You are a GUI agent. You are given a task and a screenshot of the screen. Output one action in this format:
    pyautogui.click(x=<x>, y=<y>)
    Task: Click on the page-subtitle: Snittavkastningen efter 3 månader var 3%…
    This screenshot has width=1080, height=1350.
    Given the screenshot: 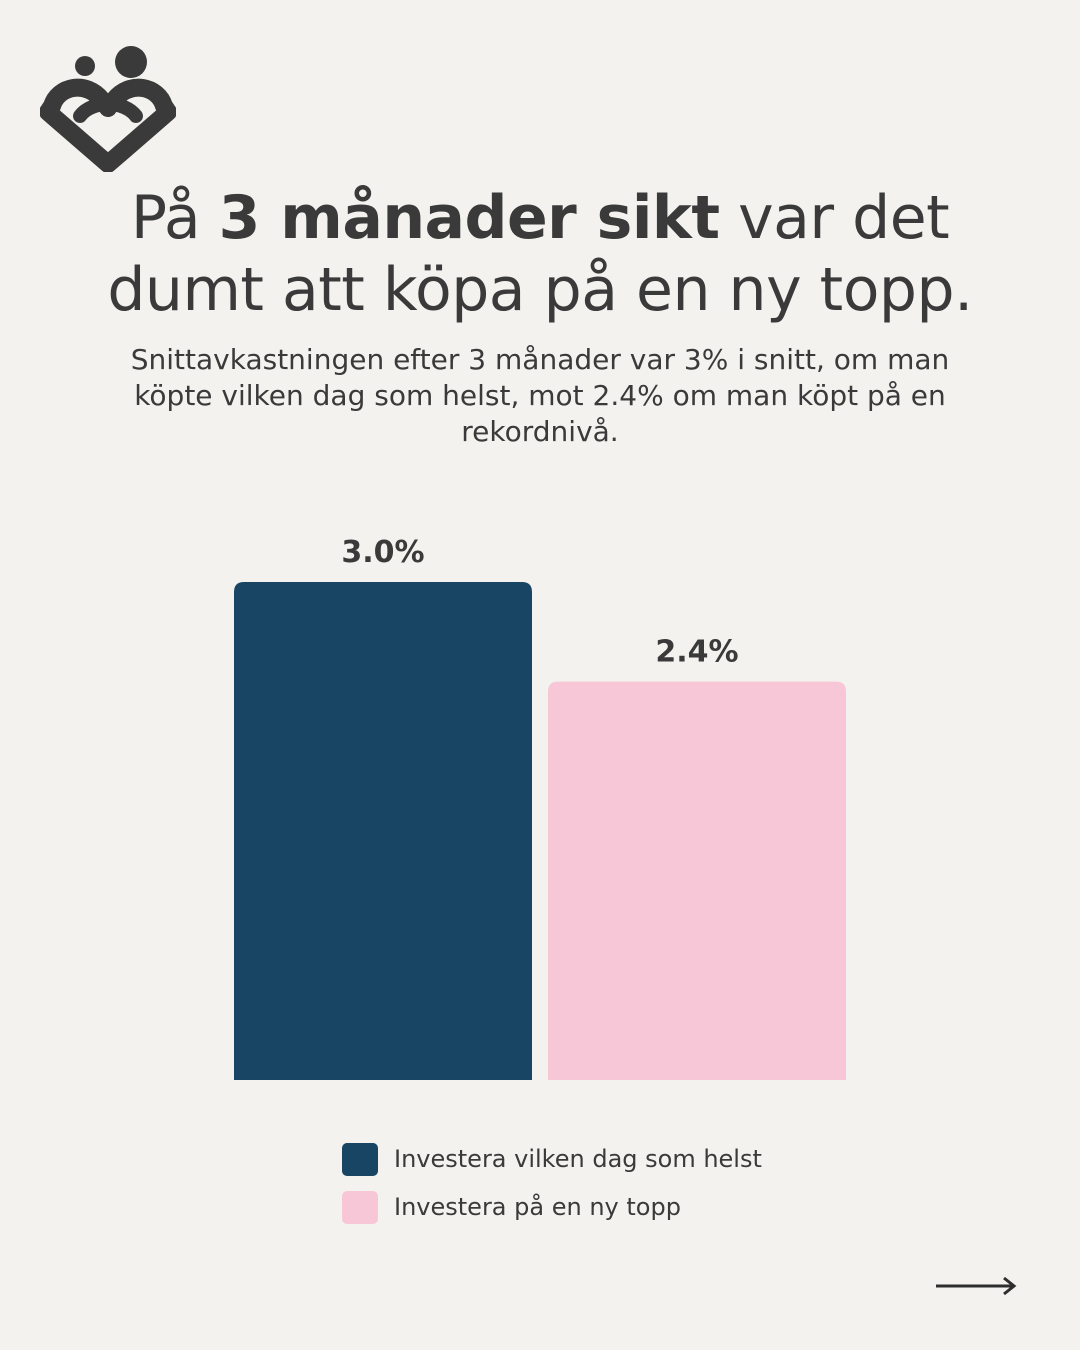 What is the action you would take?
    pyautogui.click(x=540, y=395)
    